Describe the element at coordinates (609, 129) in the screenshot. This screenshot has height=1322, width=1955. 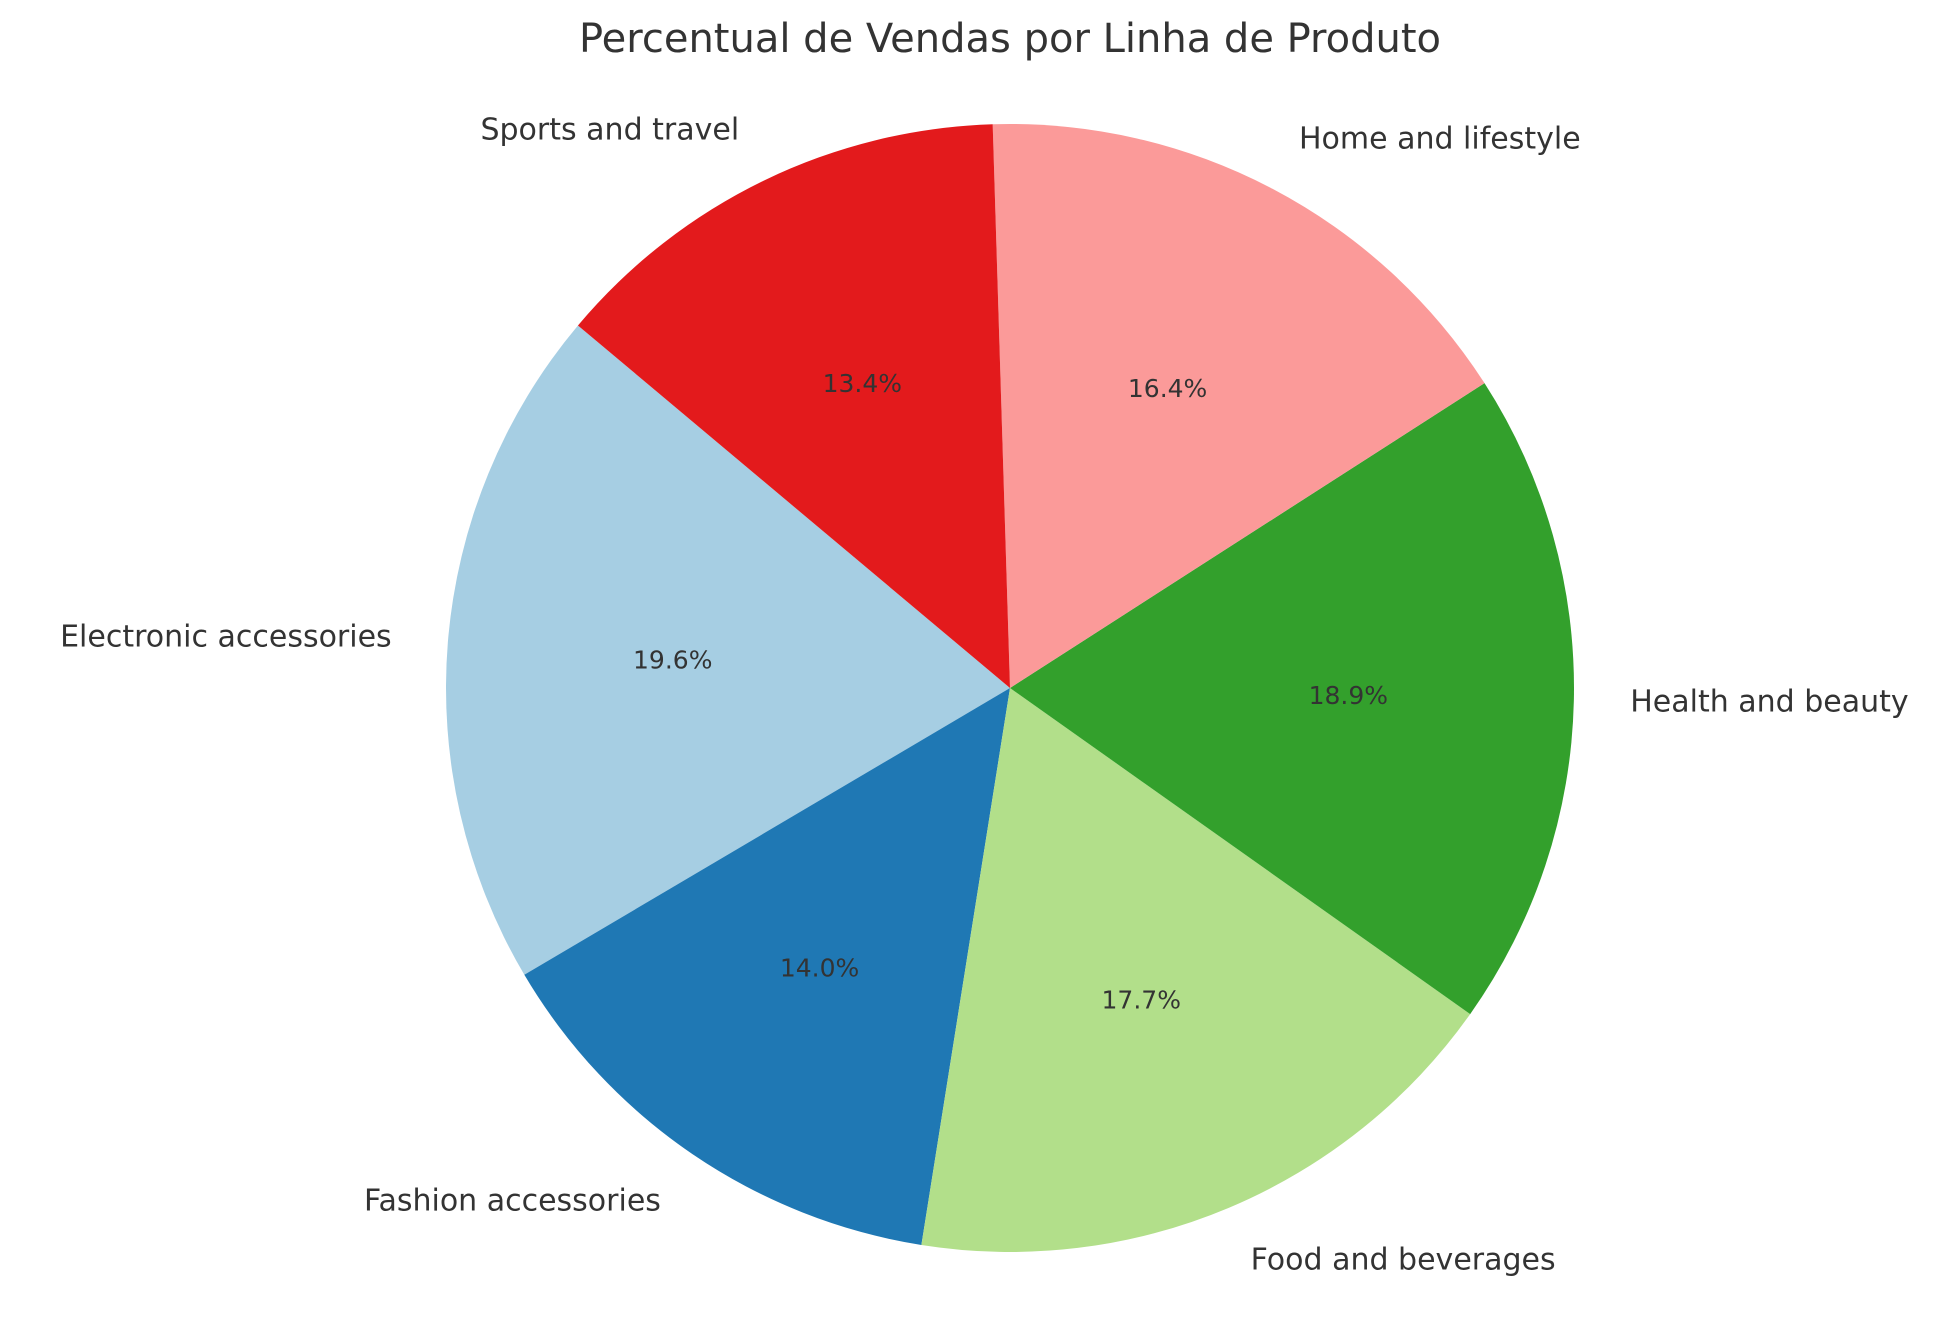
I see `slice-label-sports-and-travel: Sports and travel` at that location.